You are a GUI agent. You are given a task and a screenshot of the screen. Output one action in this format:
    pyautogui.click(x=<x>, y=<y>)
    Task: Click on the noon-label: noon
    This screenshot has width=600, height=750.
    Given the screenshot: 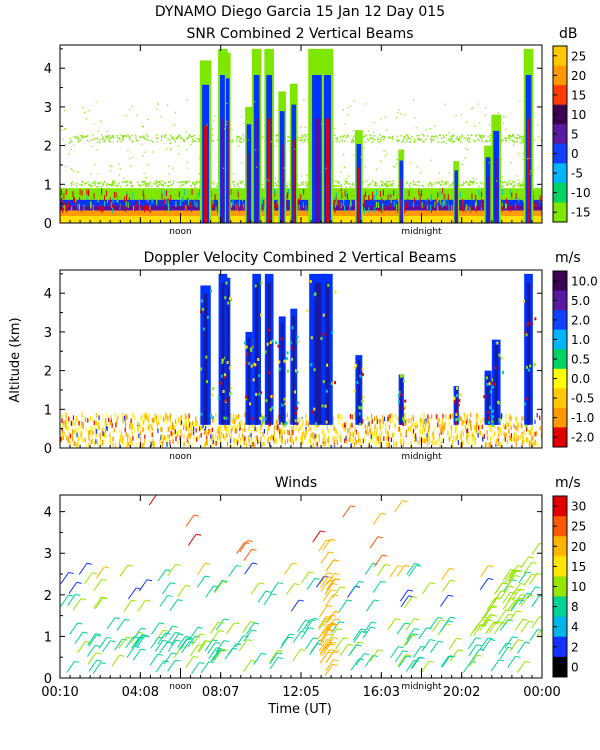 What is the action you would take?
    pyautogui.click(x=180, y=687)
    